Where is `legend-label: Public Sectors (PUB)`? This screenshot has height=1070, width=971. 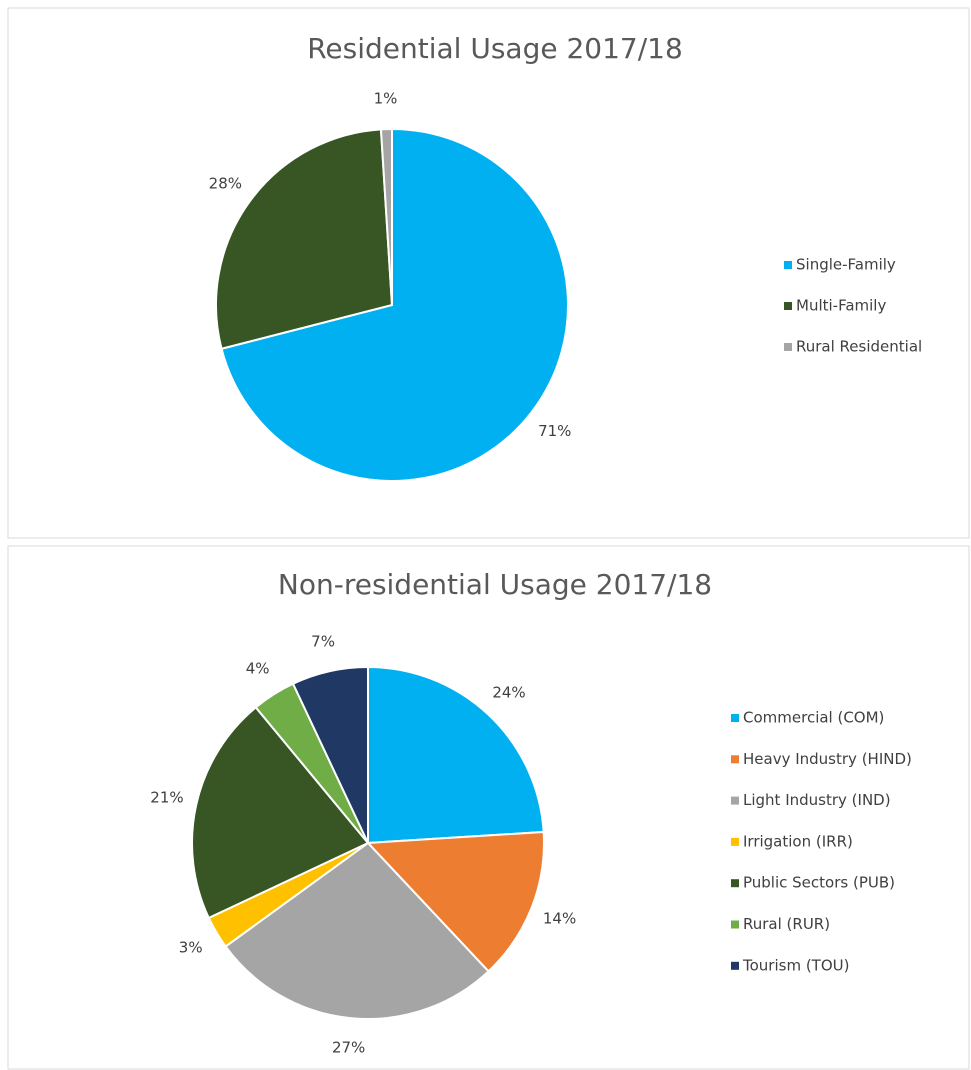
legend-label: Public Sectors (PUB) is located at coordinates (819, 883).